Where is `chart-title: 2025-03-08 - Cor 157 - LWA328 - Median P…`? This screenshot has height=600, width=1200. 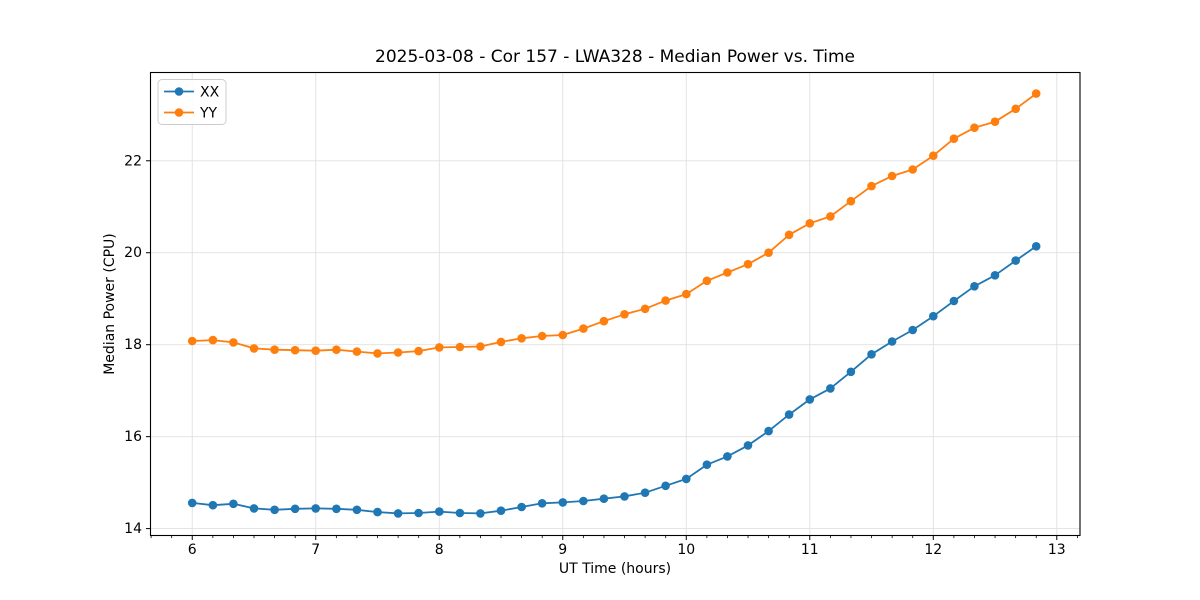 chart-title: 2025-03-08 - Cor 157 - LWA328 - Median P… is located at coordinates (615, 57).